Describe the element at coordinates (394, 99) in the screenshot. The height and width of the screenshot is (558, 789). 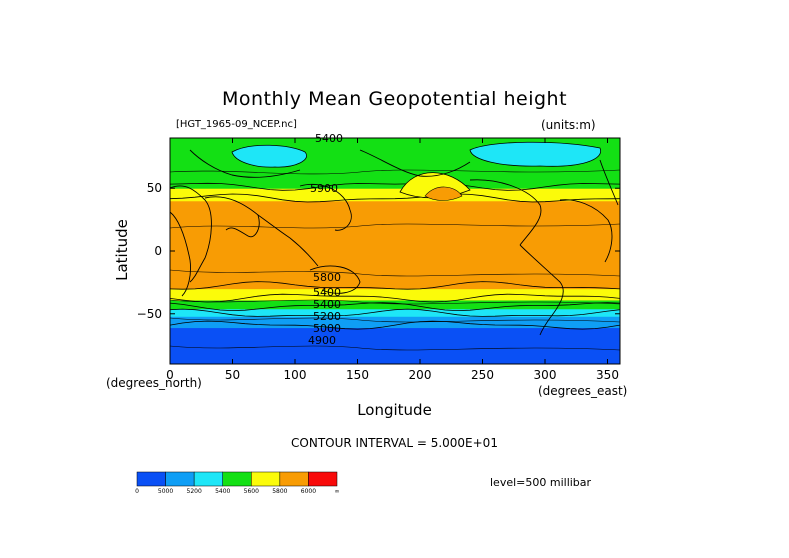
I see `chart-title: Monthly Mean Geopotential height` at that location.